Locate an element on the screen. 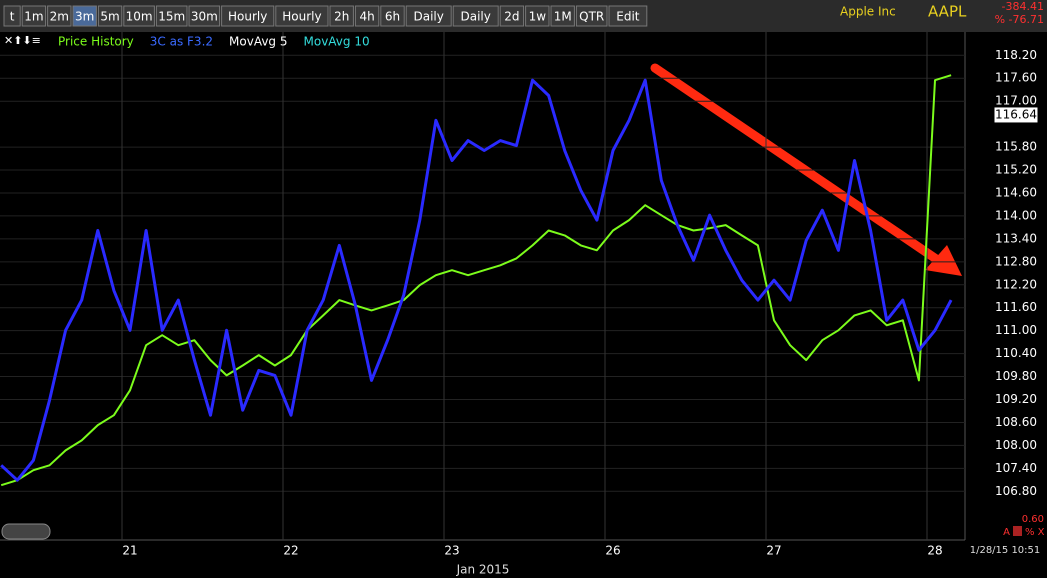  annotation-arrowhead is located at coordinates (943, 260).